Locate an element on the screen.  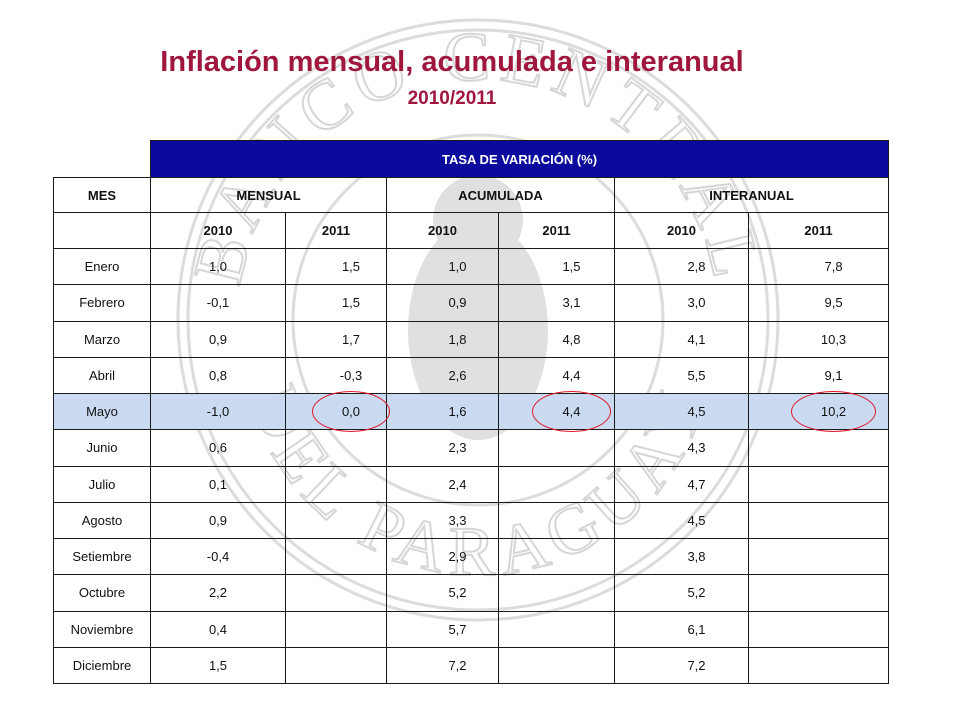
value-cell: 9,5 is located at coordinates (818, 303).